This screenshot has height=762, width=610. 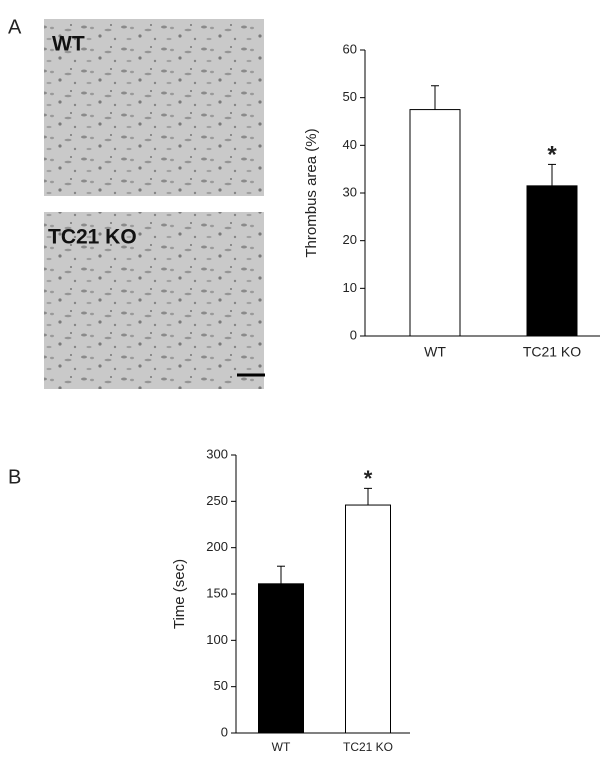 What do you see at coordinates (217, 453) in the screenshot?
I see `y-tick-label: 300` at bounding box center [217, 453].